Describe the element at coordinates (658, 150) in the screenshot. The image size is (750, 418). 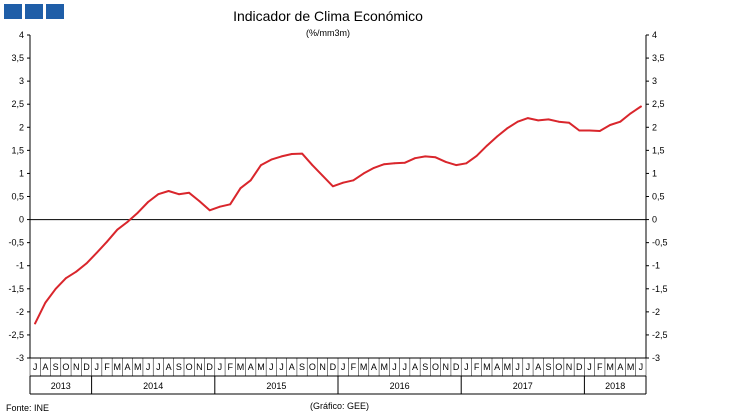
I see `y-tick-label-right: 1,5` at that location.